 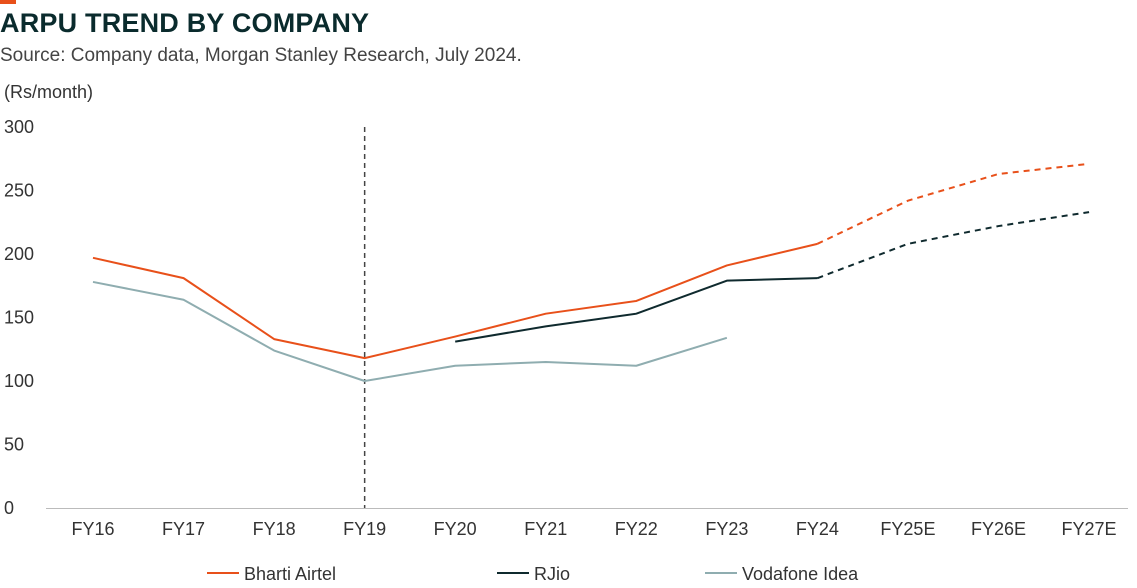 I want to click on x-tick-label: FY20, so click(x=455, y=529).